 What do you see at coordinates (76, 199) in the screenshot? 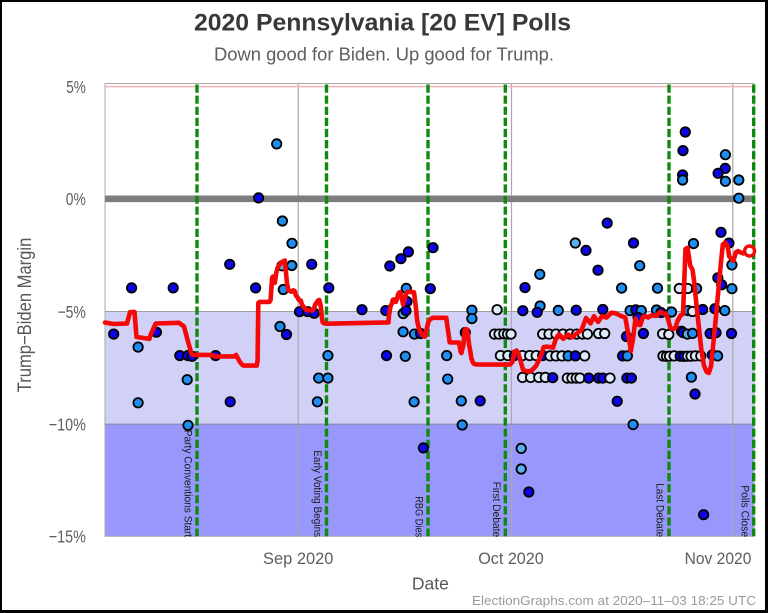
I see `svg-text: 0%` at bounding box center [76, 199].